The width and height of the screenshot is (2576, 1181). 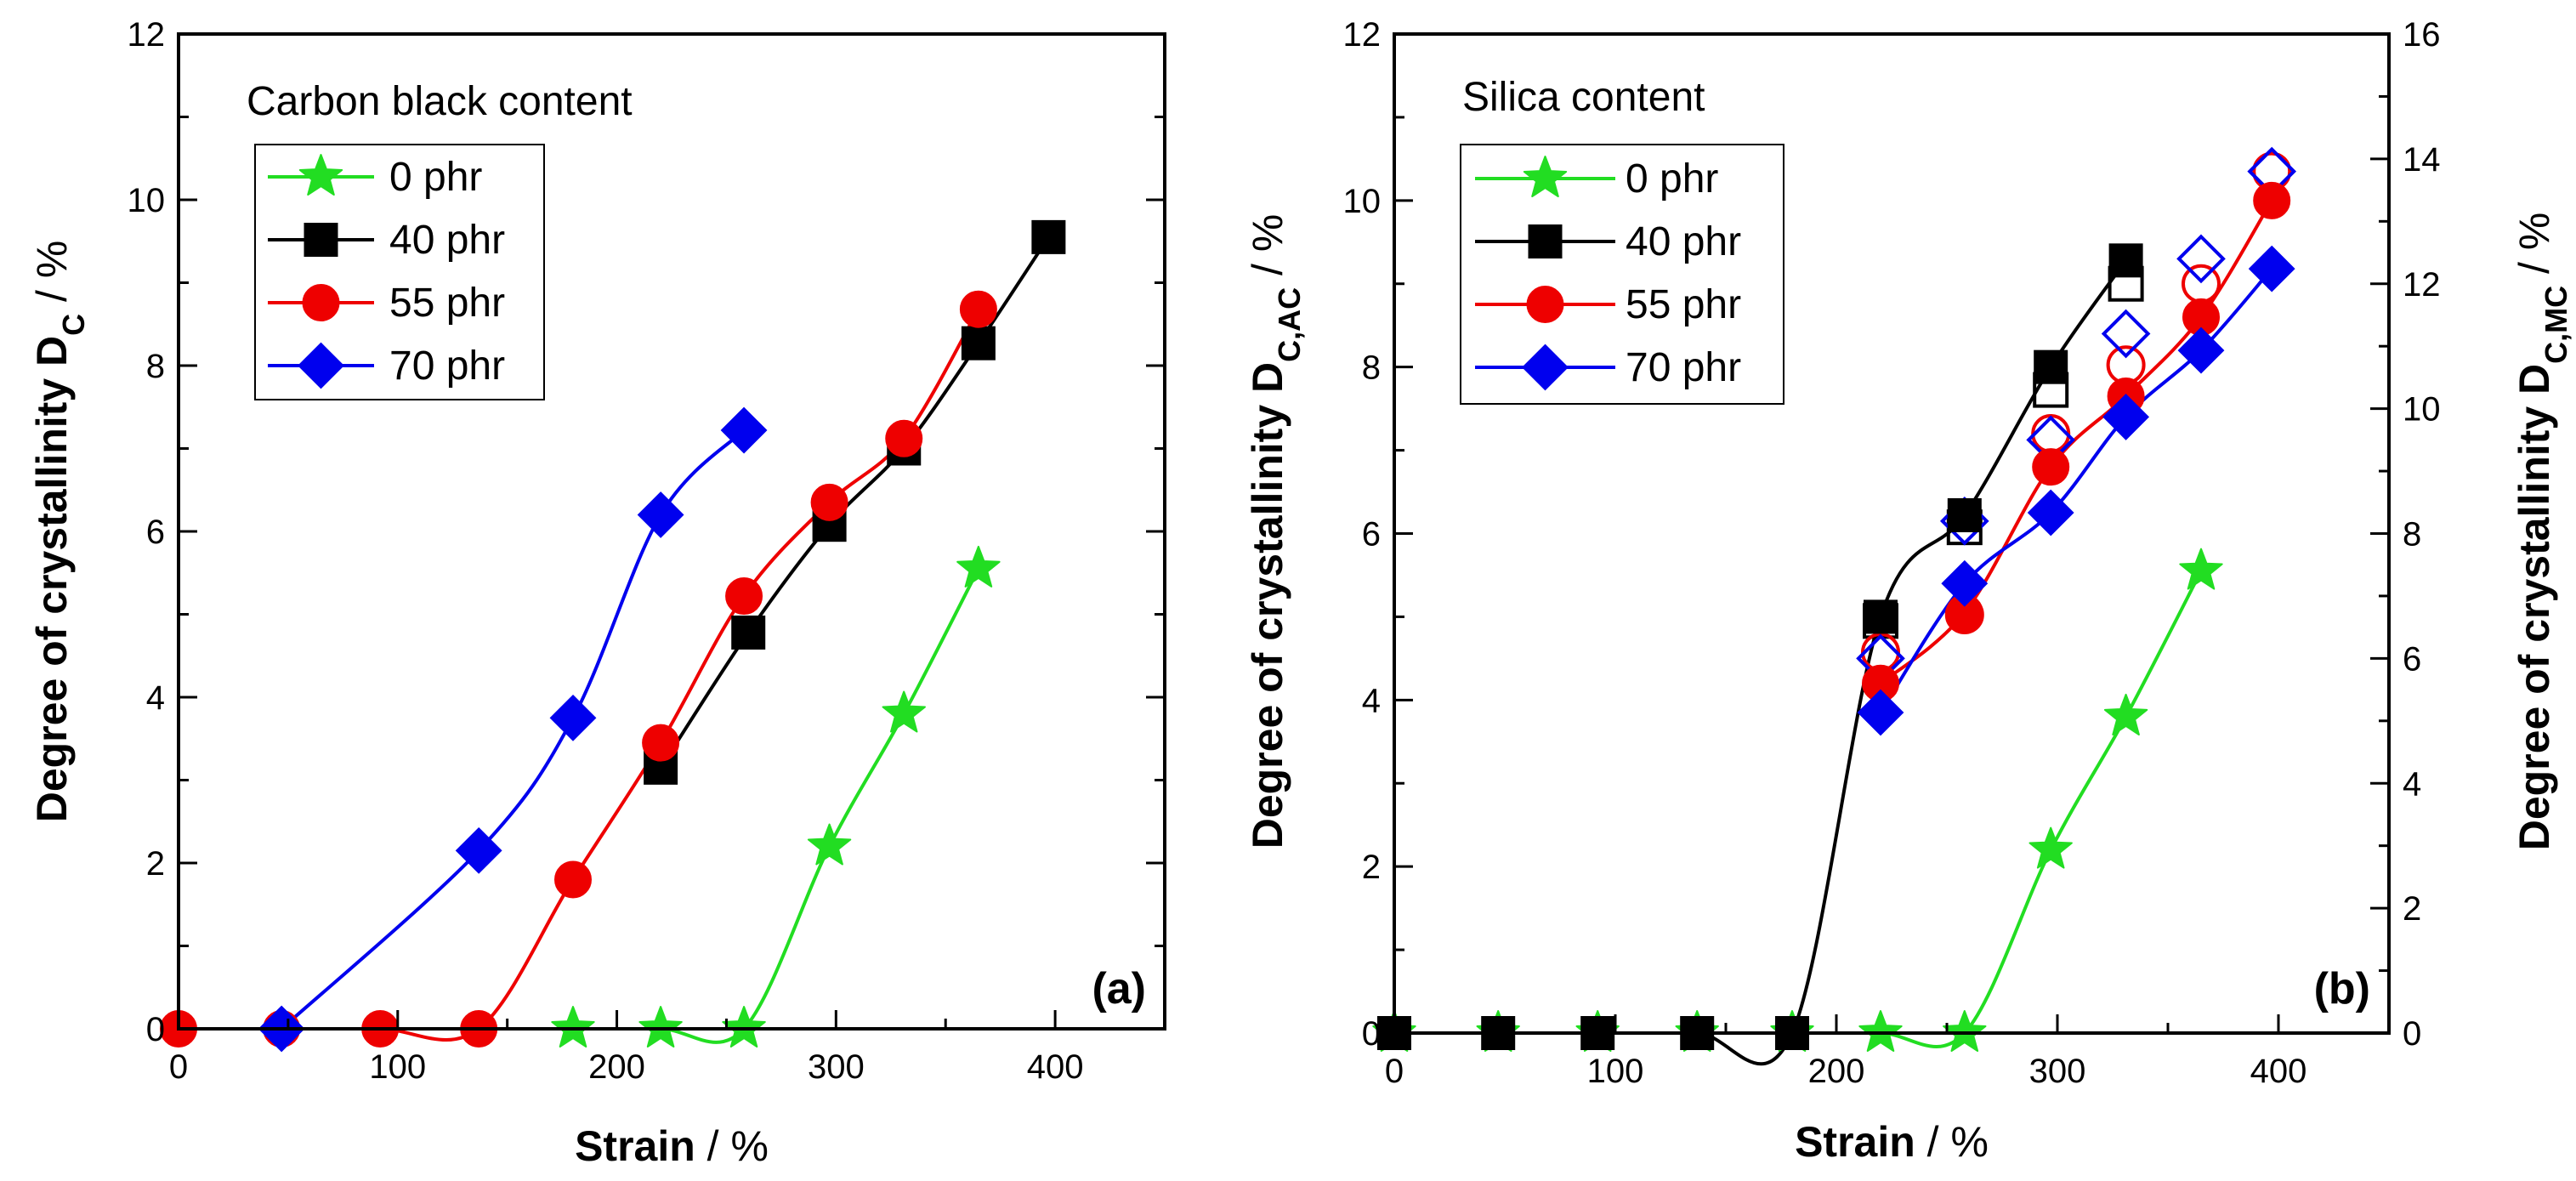 I want to click on b-legend-title: Silica content, so click(x=1584, y=98).